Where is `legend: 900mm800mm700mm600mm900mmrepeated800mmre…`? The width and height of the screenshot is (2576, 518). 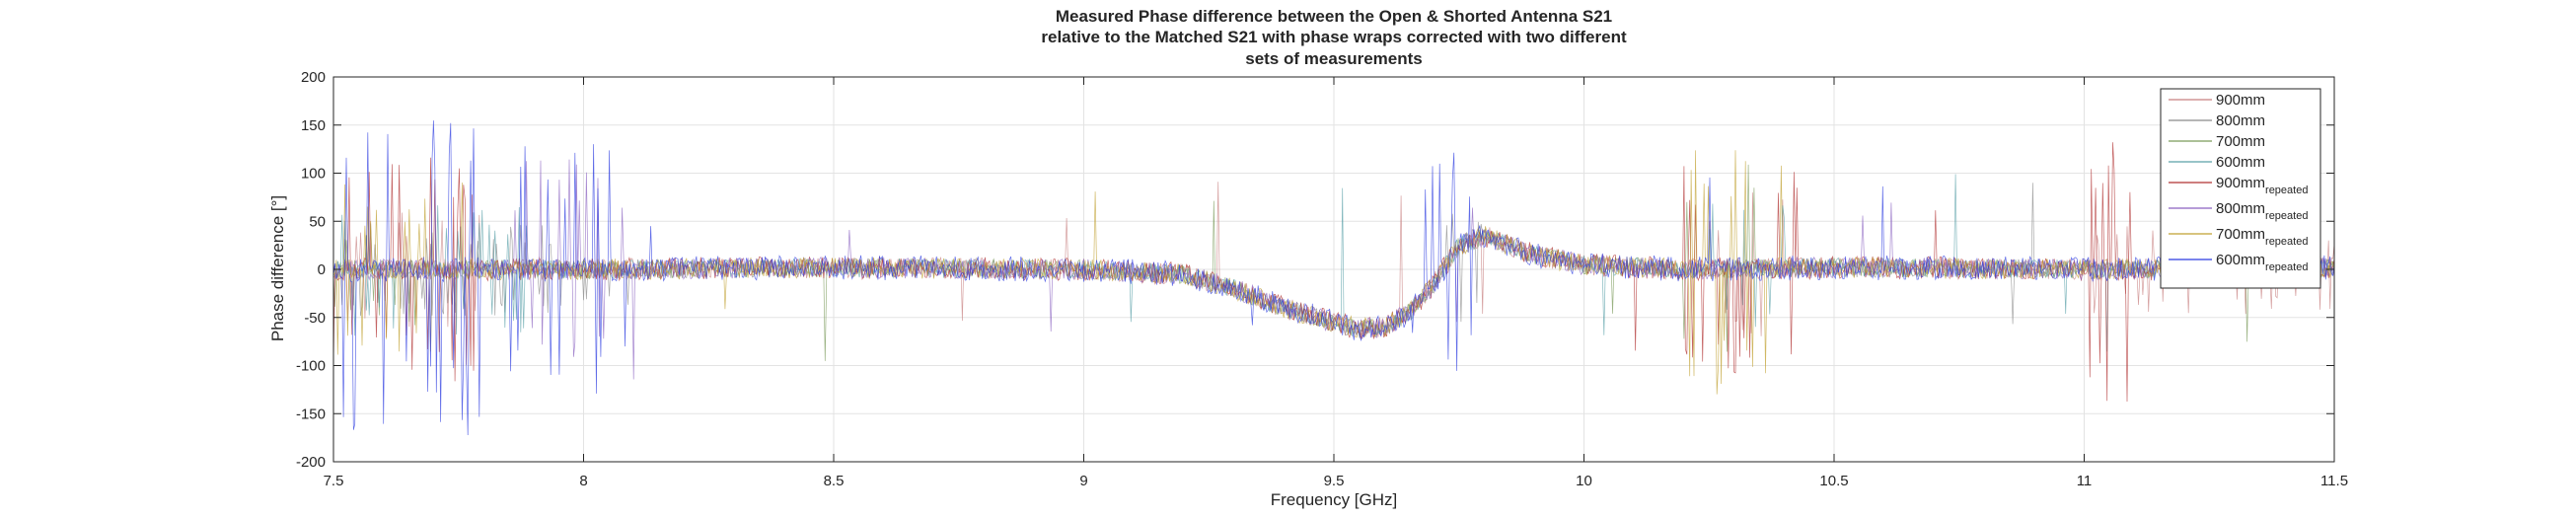
legend: 900mm800mm700mm600mm900mmrepeated800mmre… is located at coordinates (2240, 189).